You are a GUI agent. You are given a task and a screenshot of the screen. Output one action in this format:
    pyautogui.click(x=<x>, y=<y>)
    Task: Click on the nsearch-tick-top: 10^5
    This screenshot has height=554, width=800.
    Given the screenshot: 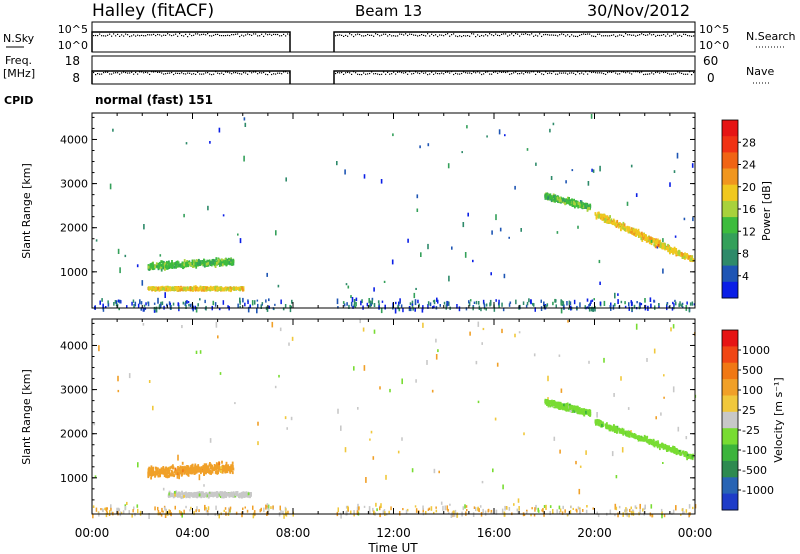 What is the action you would take?
    pyautogui.click(x=714, y=29)
    